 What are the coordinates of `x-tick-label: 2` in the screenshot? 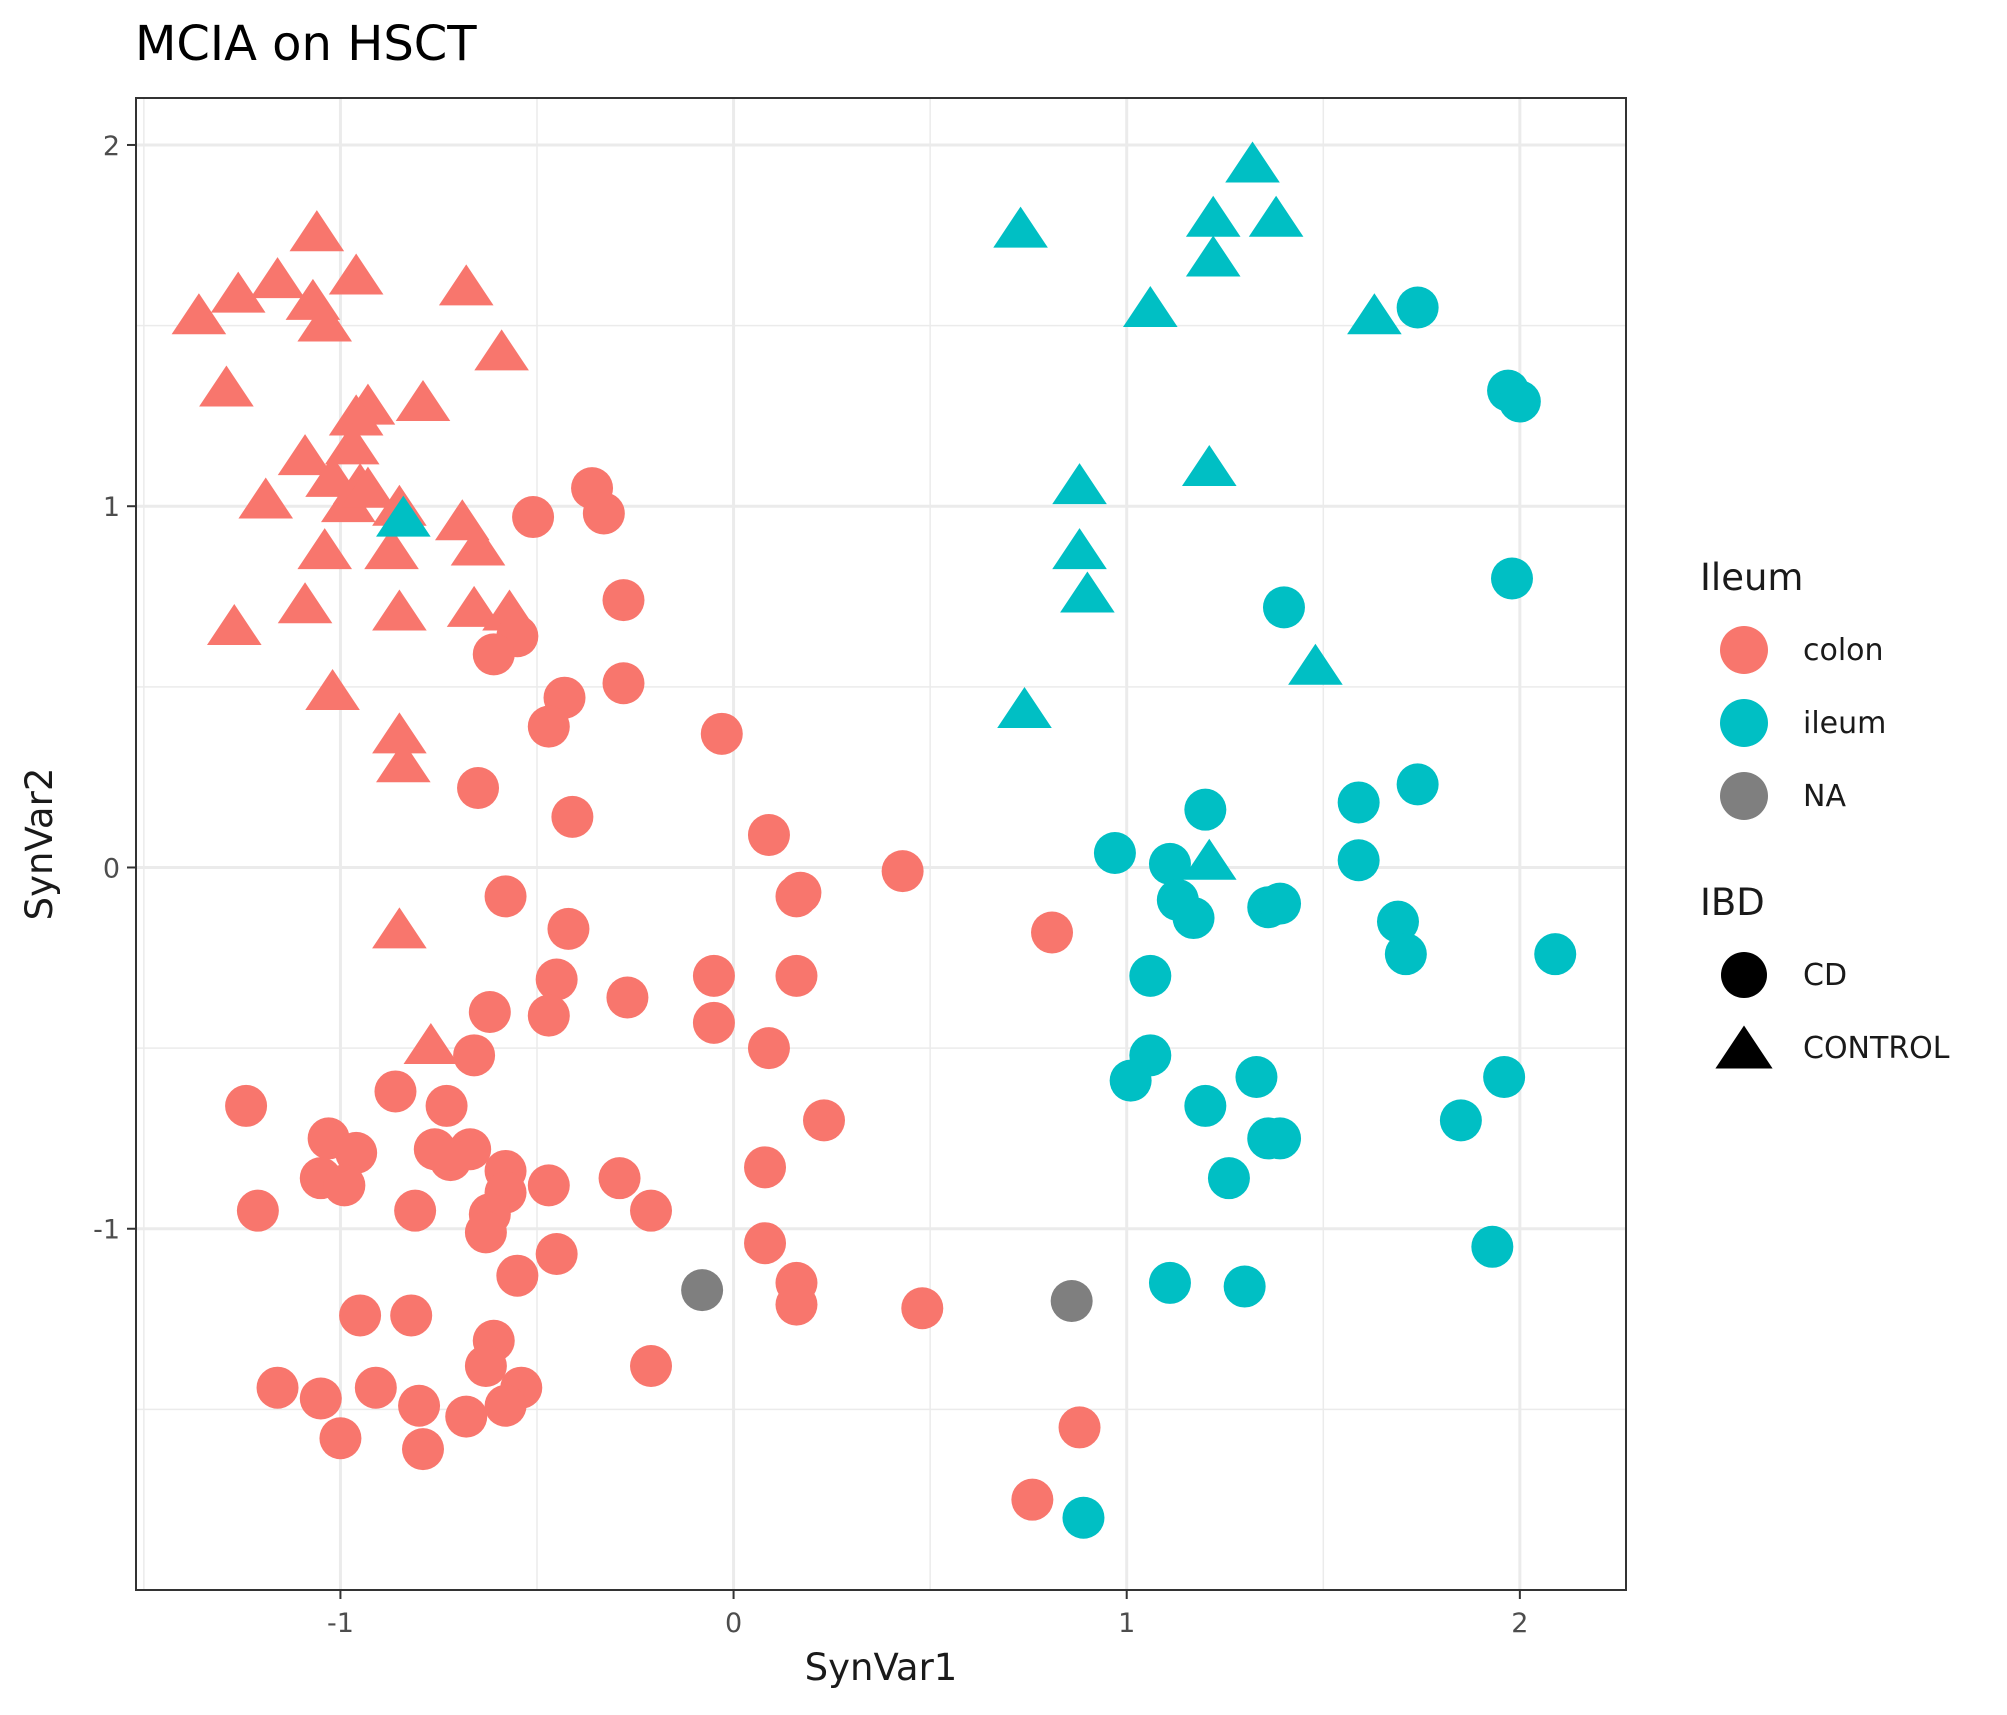 It's located at (1519, 1623).